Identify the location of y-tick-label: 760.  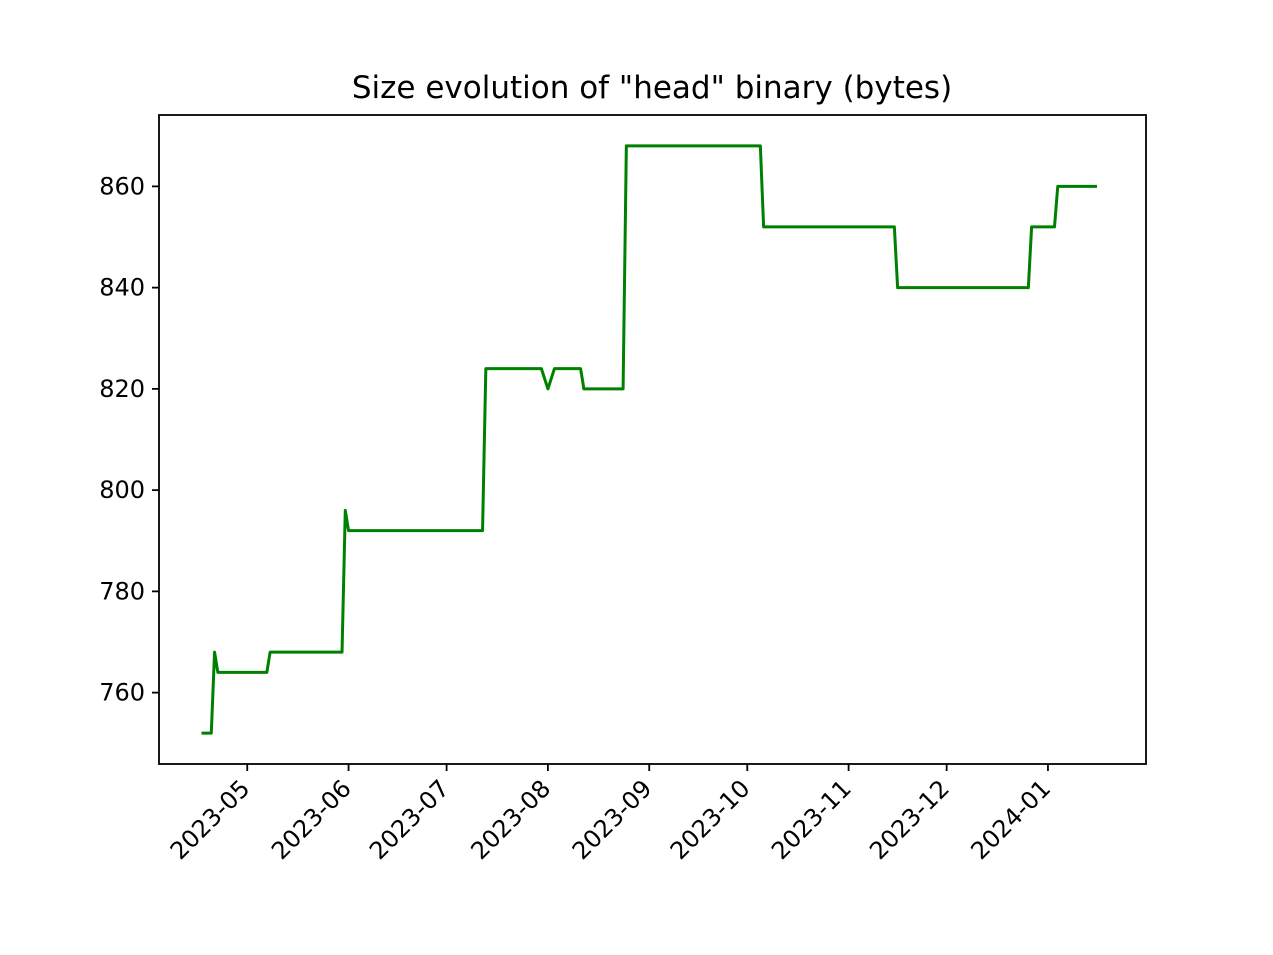
(122, 693).